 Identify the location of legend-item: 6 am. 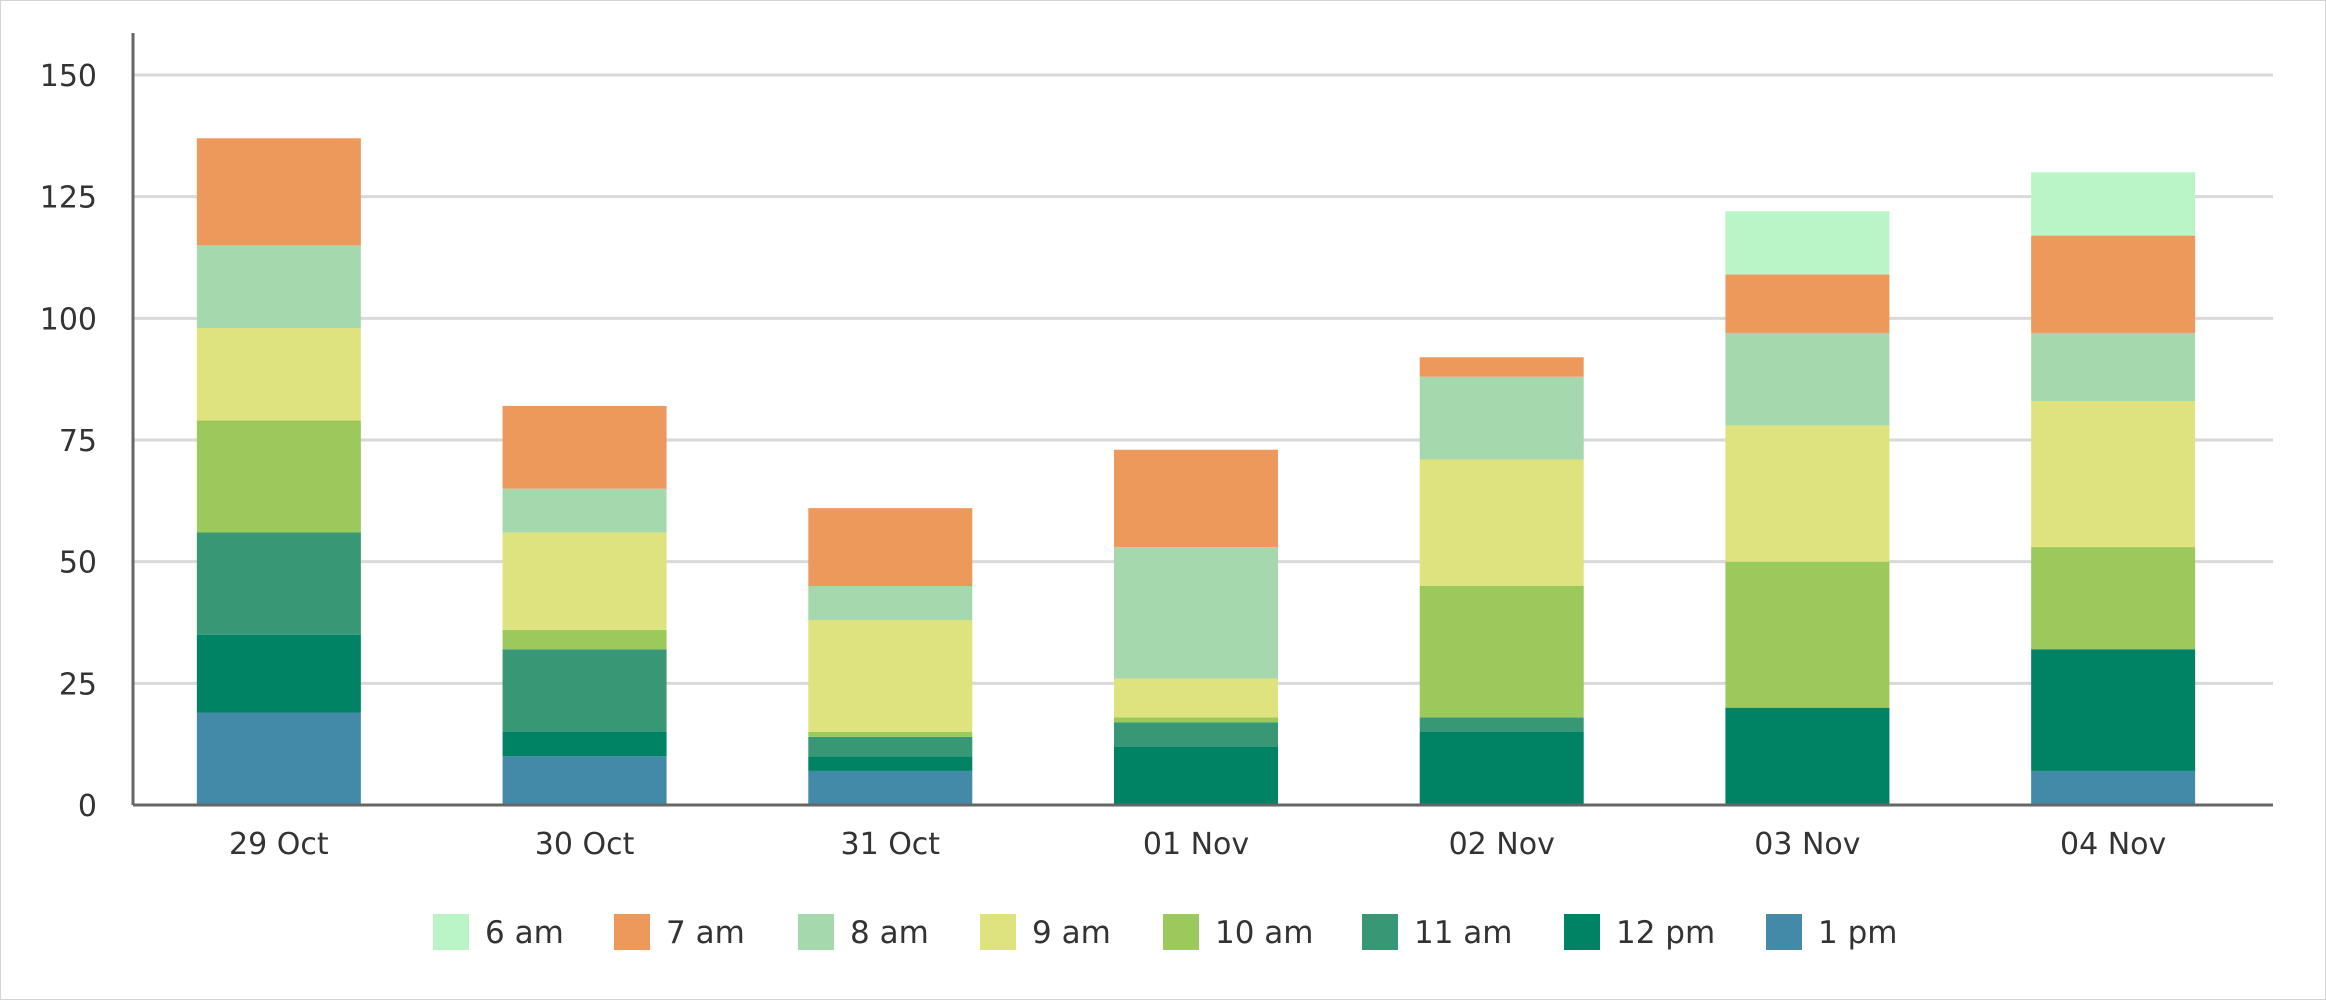
(498, 932).